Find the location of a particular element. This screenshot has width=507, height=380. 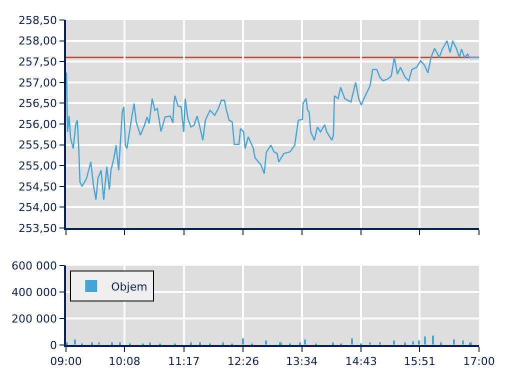

x-tick-label: 15:51 is located at coordinates (420, 361).